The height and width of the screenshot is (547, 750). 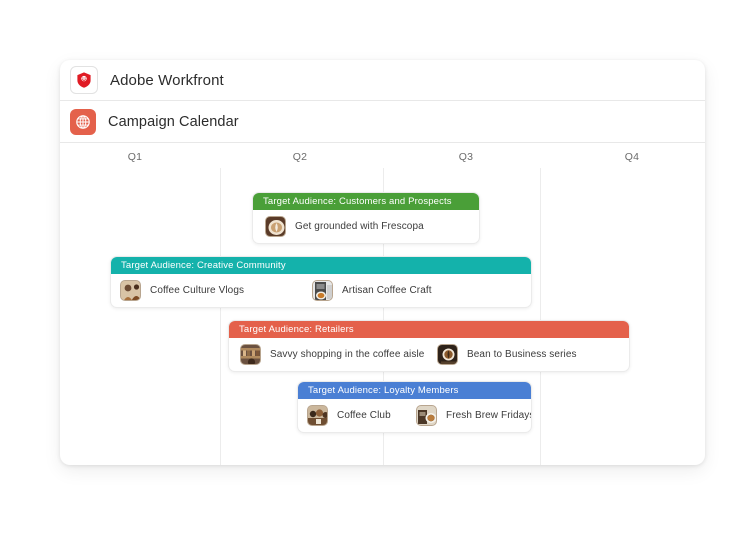 I want to click on quarter-label-q4: Q4, so click(x=632, y=157).